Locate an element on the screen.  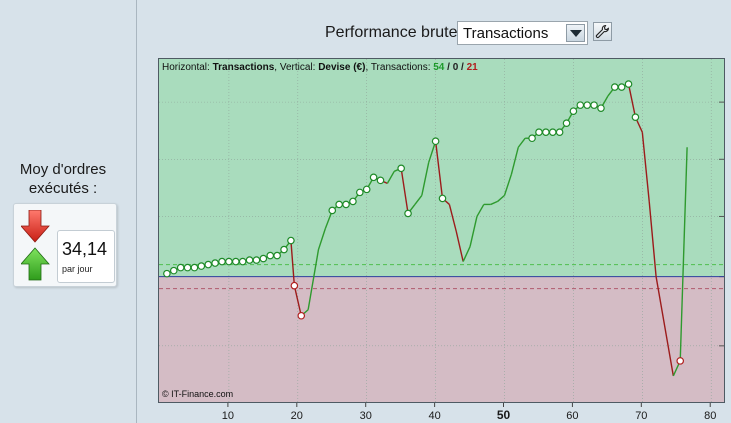
info-horizontal: Transactions is located at coordinates (243, 67).